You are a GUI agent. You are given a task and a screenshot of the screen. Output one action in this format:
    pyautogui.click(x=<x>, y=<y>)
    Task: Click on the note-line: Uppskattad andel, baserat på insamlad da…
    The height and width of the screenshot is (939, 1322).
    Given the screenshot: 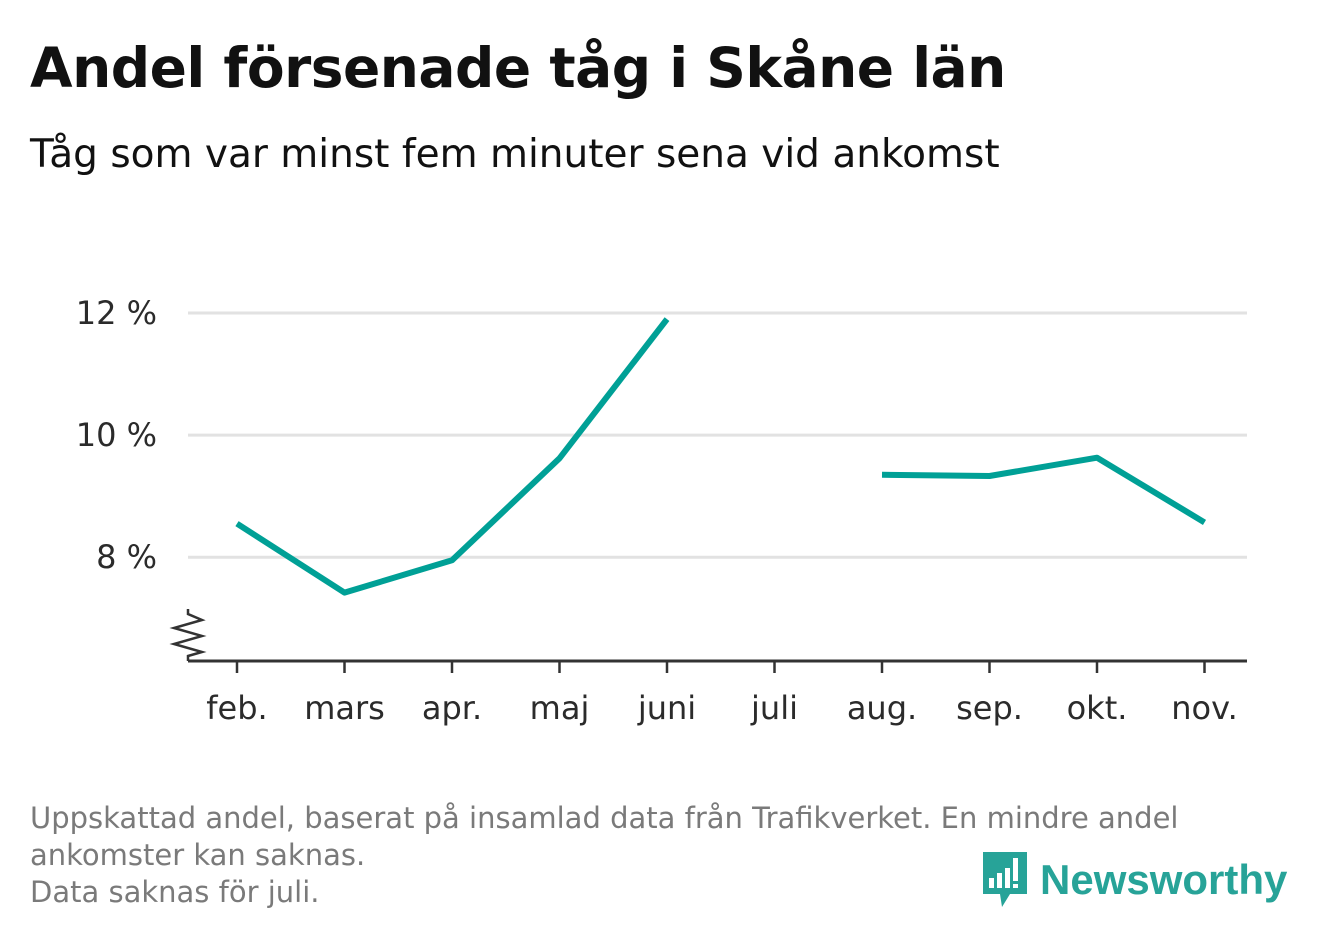 What is the action you would take?
    pyautogui.click(x=604, y=818)
    